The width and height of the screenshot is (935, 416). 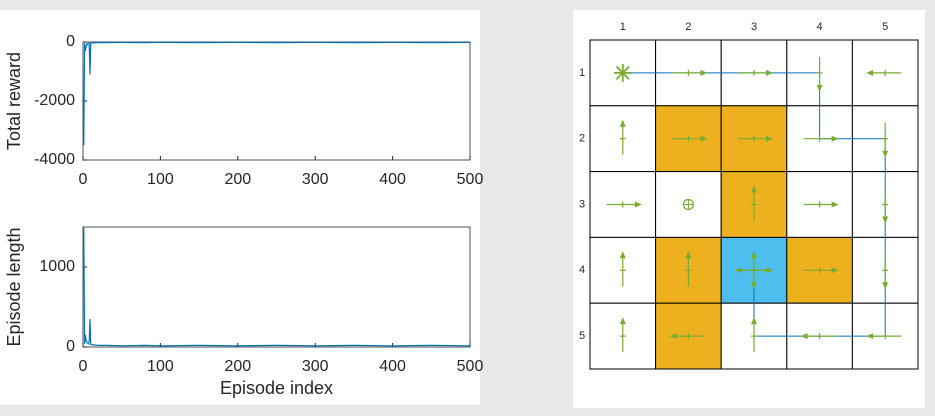 I want to click on column-label: 3, so click(x=754, y=27).